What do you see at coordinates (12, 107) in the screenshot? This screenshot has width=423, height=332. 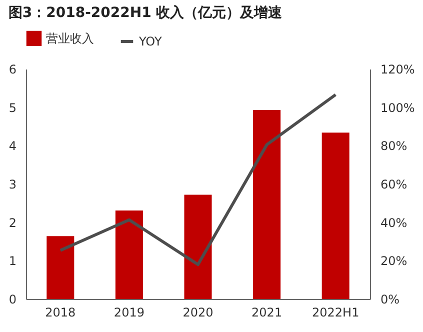 I see `y-tick-label: 5` at bounding box center [12, 107].